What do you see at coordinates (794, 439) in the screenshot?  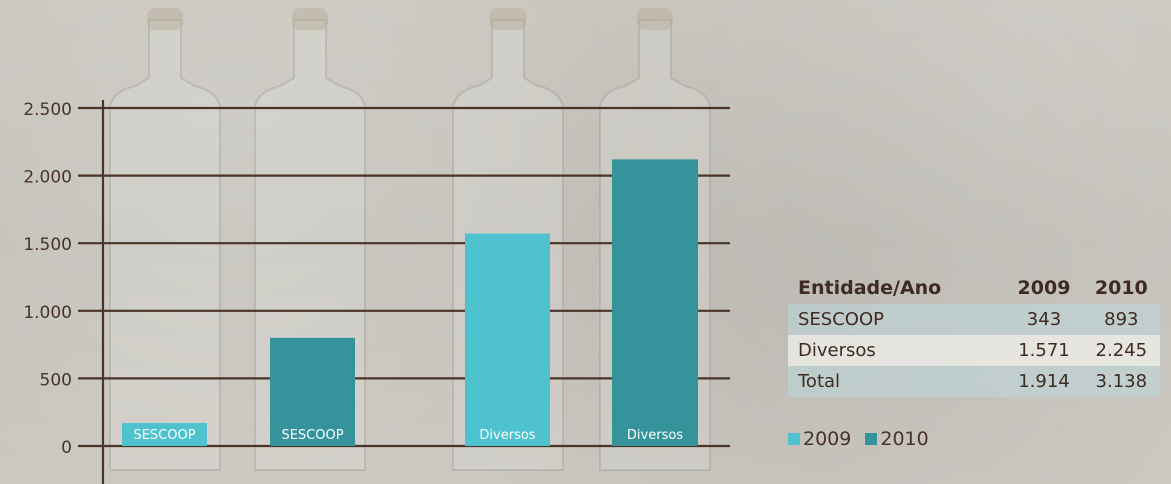 I see `legend-swatch-2009` at bounding box center [794, 439].